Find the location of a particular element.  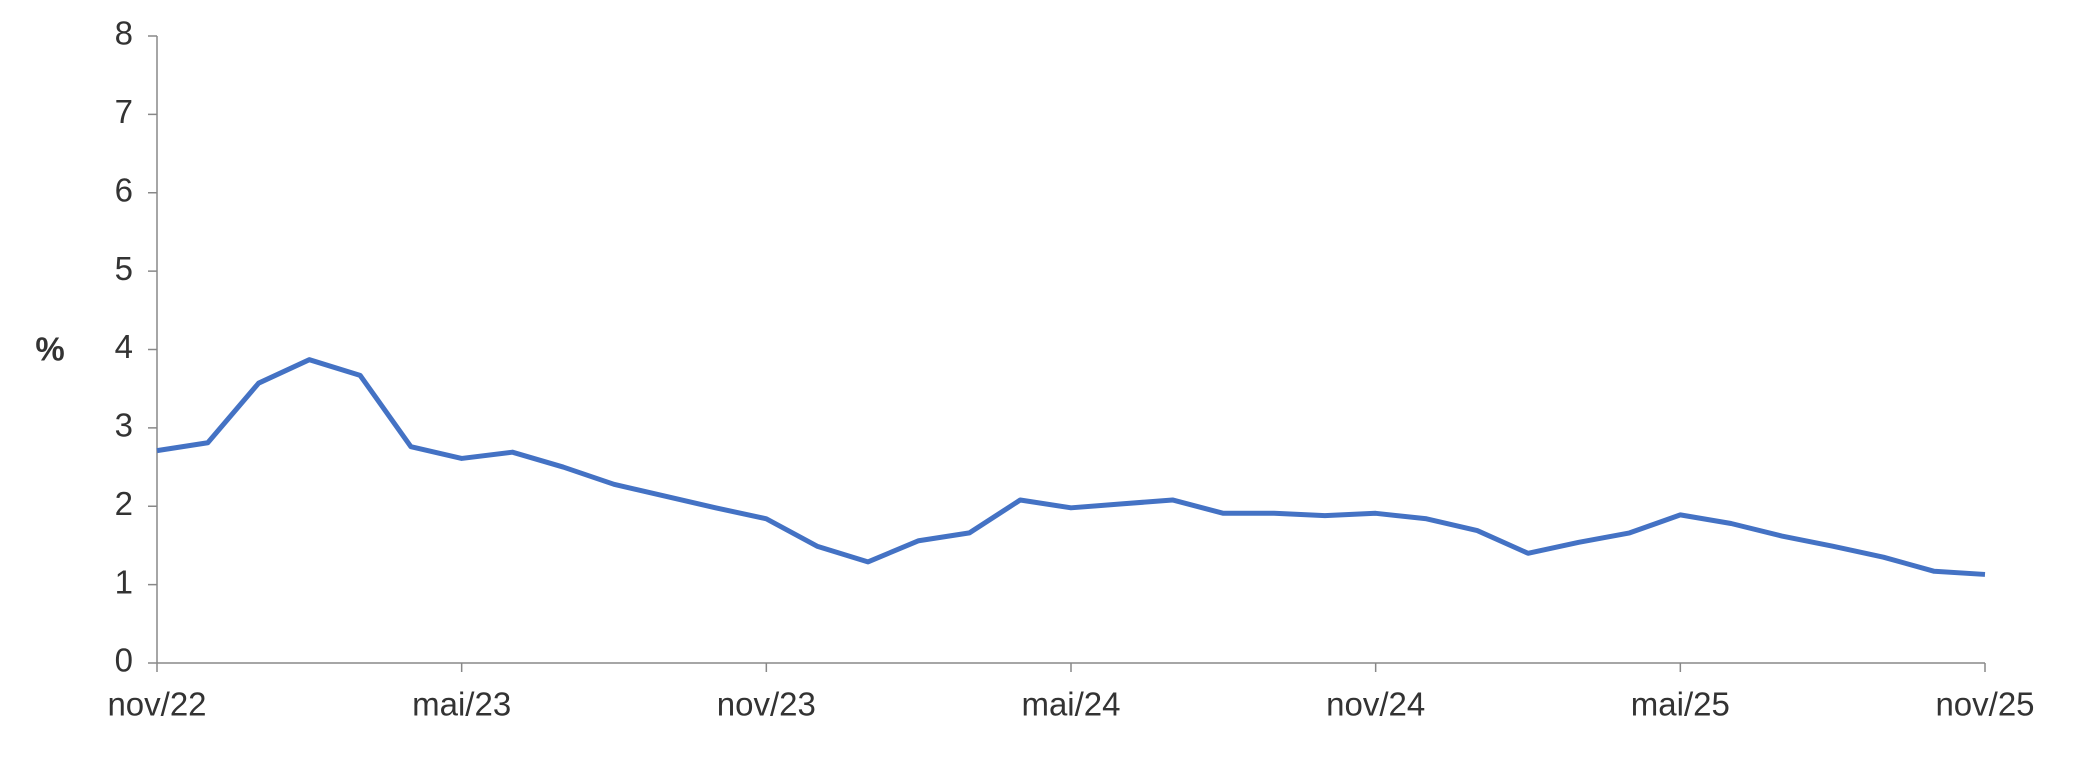

x-tick-label: mai/23 is located at coordinates (461, 704).